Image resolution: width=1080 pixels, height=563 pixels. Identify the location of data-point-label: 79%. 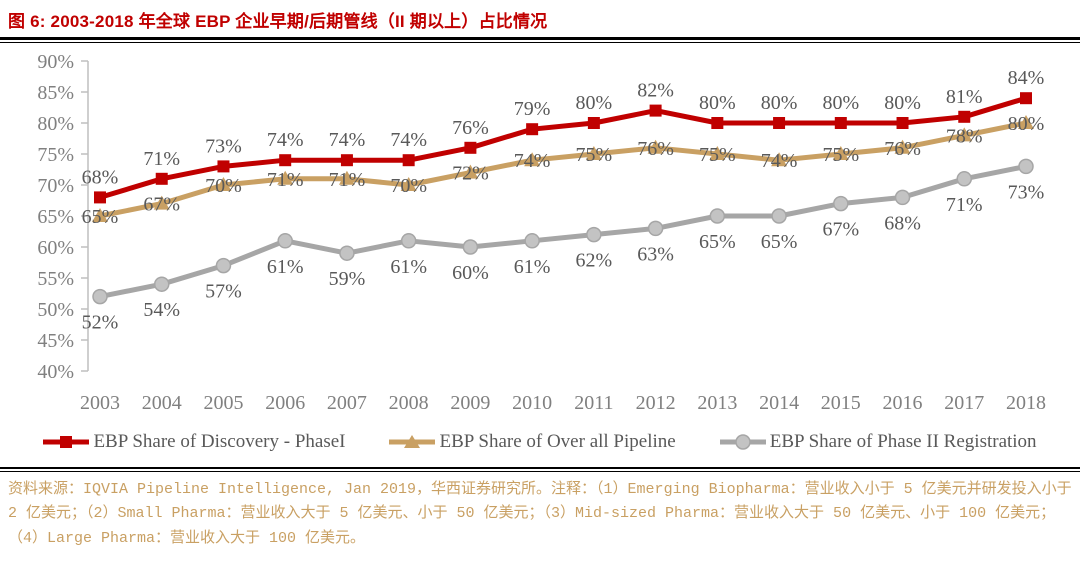
(532, 109).